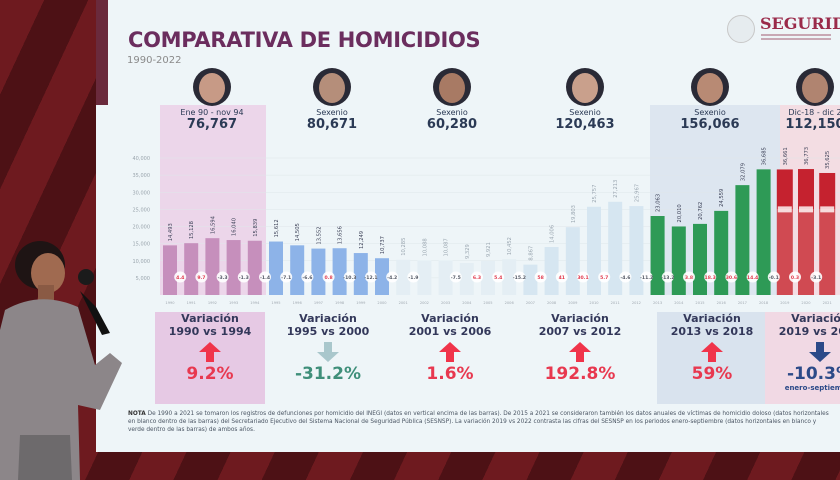  What do you see at coordinates (813, 374) in the screenshot?
I see `variation-value: -10.3%` at bounding box center [813, 374].